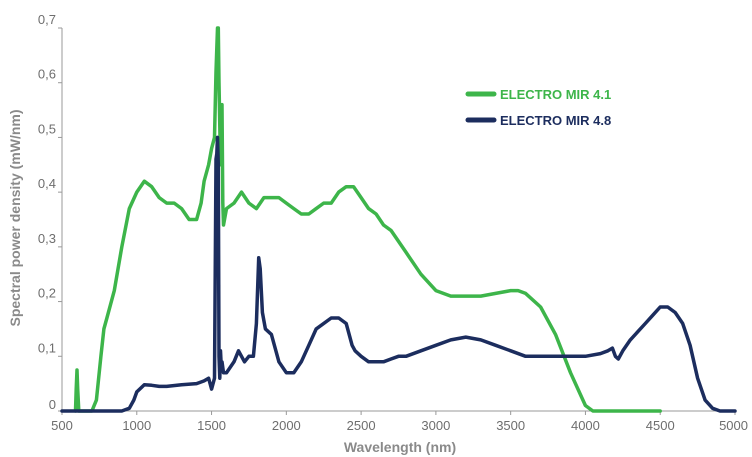  Describe the element at coordinates (400, 447) in the screenshot. I see `x-axis-title: Wavelength (nm)` at that location.